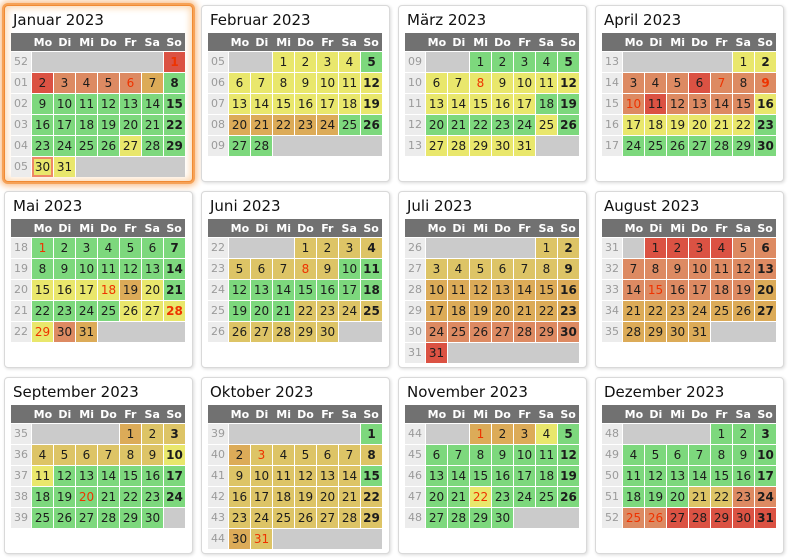 The height and width of the screenshot is (559, 788). What do you see at coordinates (546, 269) in the screenshot?
I see `day-cell: 8` at bounding box center [546, 269].